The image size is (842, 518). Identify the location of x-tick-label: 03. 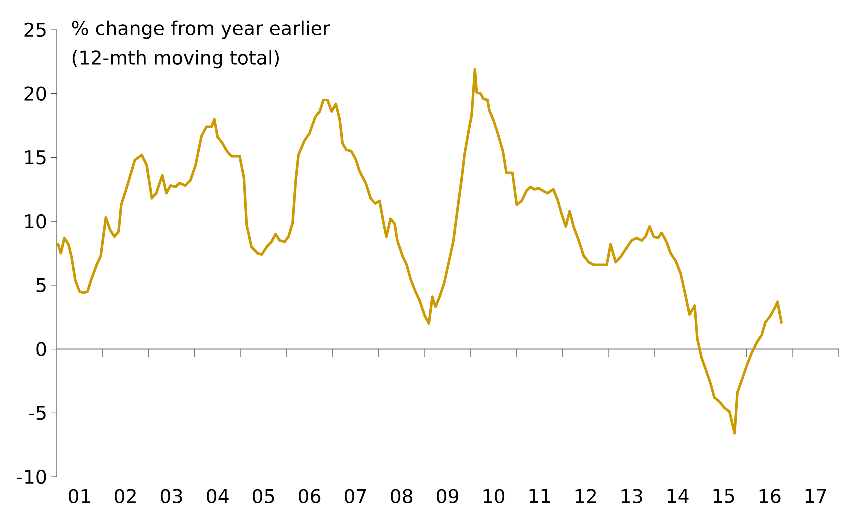
(171, 496).